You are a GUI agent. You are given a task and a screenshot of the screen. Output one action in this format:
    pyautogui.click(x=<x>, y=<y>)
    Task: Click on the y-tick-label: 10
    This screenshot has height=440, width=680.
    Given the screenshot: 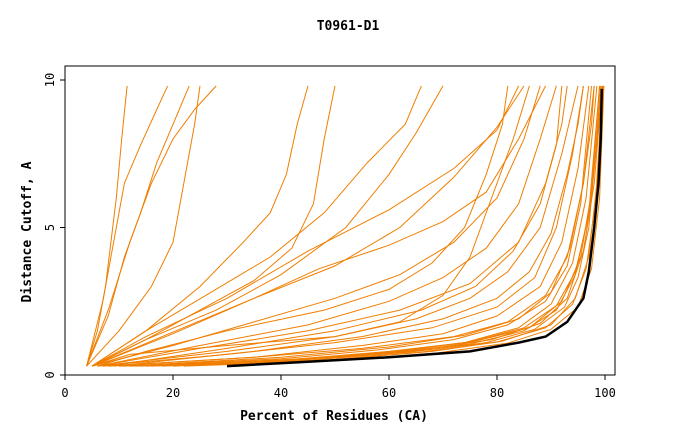 What is the action you would take?
    pyautogui.click(x=50, y=80)
    